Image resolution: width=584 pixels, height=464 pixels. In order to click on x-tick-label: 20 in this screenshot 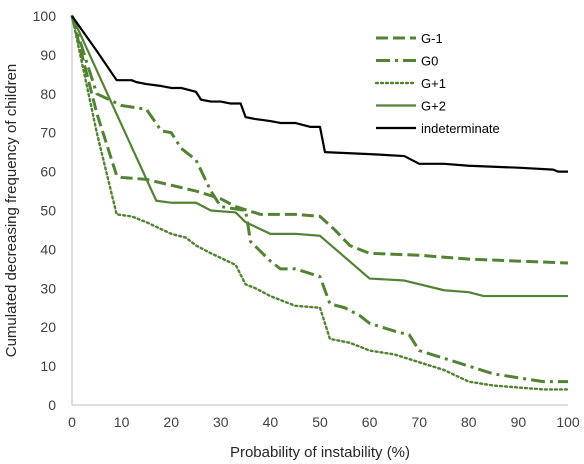, I will do `click(171, 422)`.